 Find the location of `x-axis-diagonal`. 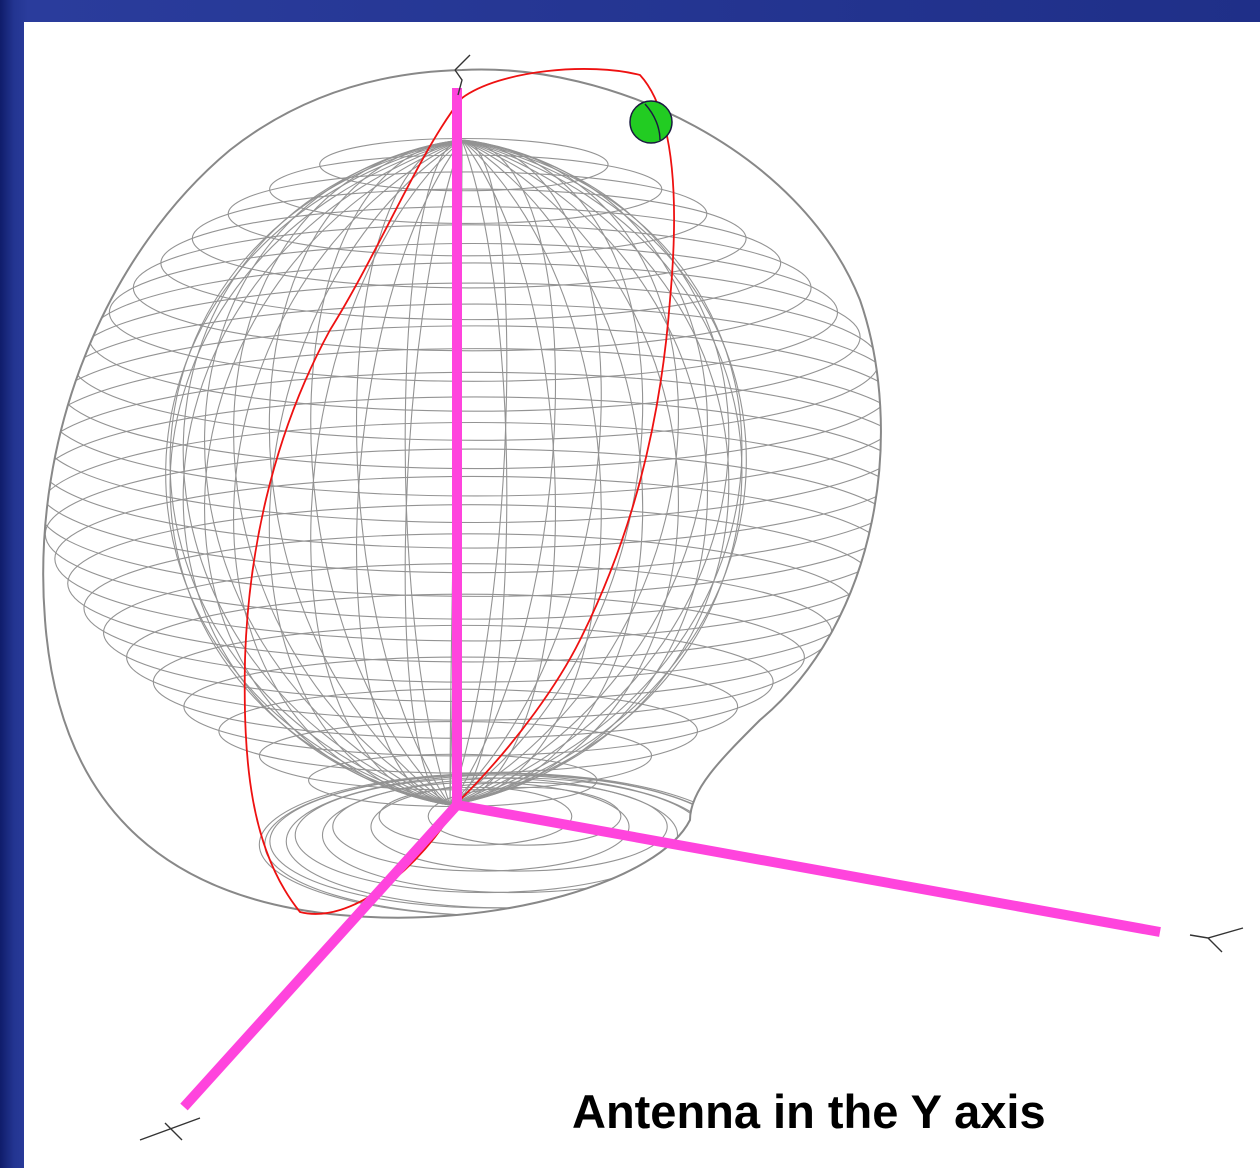

x-axis-diagonal is located at coordinates (320, 956).